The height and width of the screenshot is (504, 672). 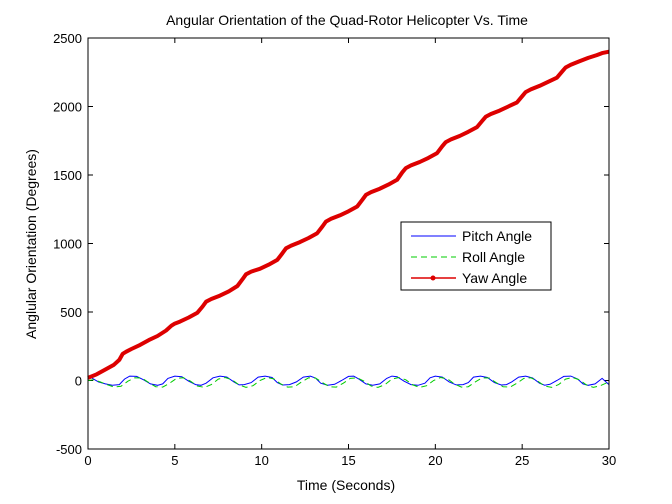 I want to click on x-tick-label: 0, so click(x=87, y=460).